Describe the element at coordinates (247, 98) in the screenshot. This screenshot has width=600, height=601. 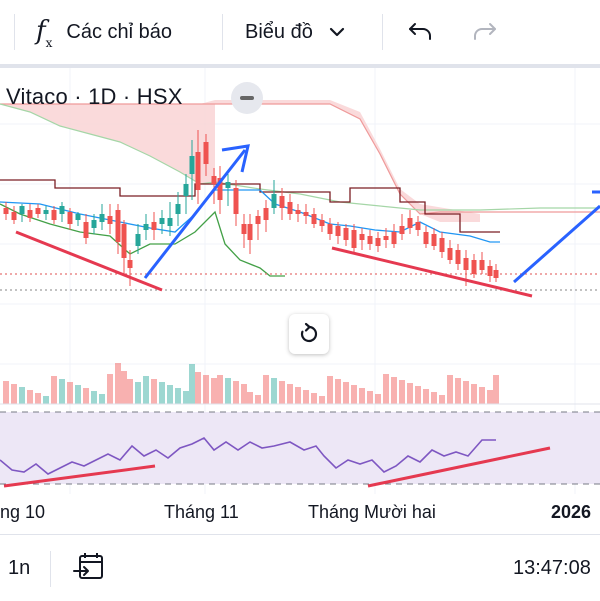
I see `legend-collapse-button` at that location.